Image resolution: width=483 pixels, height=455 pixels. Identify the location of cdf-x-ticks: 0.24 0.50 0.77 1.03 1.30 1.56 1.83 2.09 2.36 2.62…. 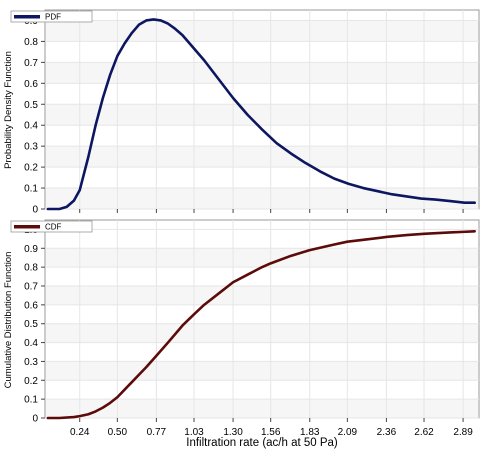
(271, 428).